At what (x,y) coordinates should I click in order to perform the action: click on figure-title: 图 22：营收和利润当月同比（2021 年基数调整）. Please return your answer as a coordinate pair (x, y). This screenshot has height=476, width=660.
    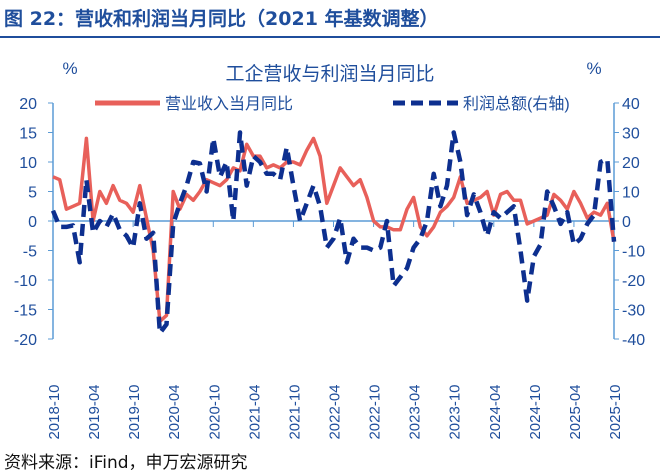
    Looking at the image, I should click on (221, 19).